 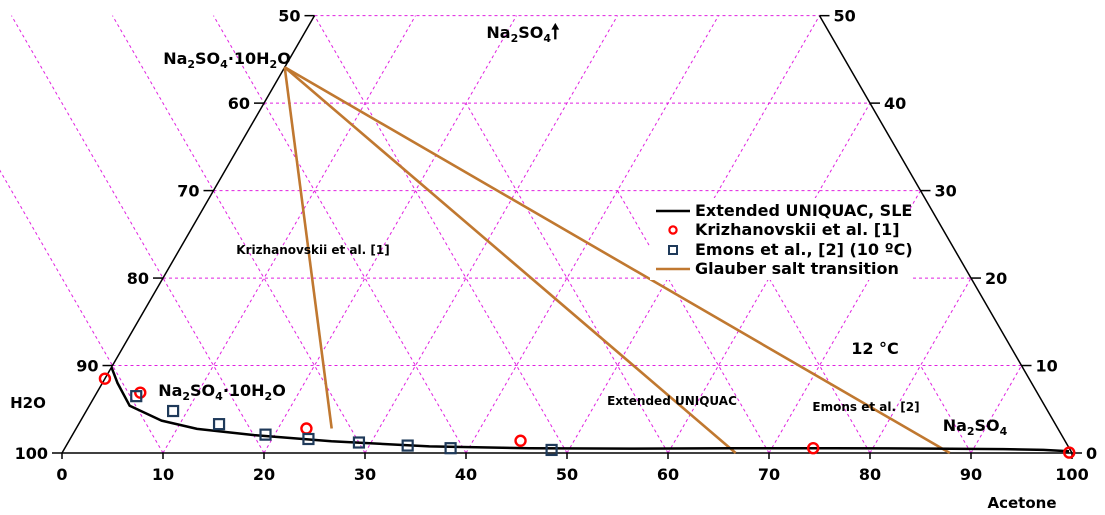 What do you see at coordinates (1021, 503) in the screenshot?
I see `axis-name-acetone: Acetone` at bounding box center [1021, 503].